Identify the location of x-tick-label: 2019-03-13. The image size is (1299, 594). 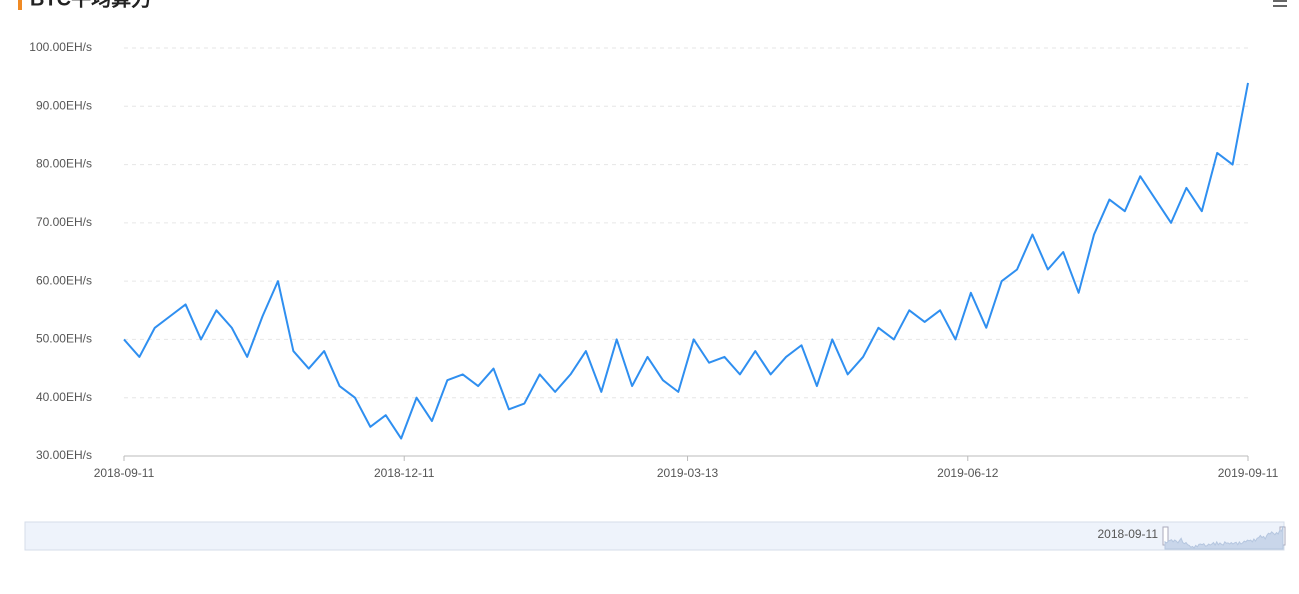
(688, 473).